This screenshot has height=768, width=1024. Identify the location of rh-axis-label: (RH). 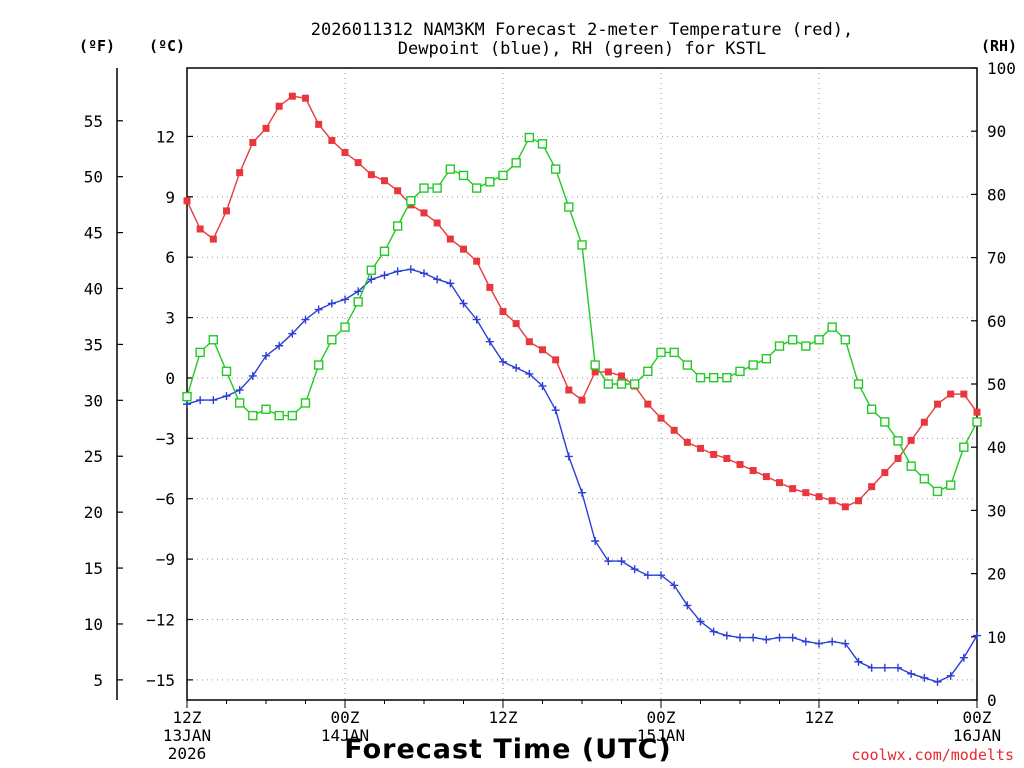
(999, 46).